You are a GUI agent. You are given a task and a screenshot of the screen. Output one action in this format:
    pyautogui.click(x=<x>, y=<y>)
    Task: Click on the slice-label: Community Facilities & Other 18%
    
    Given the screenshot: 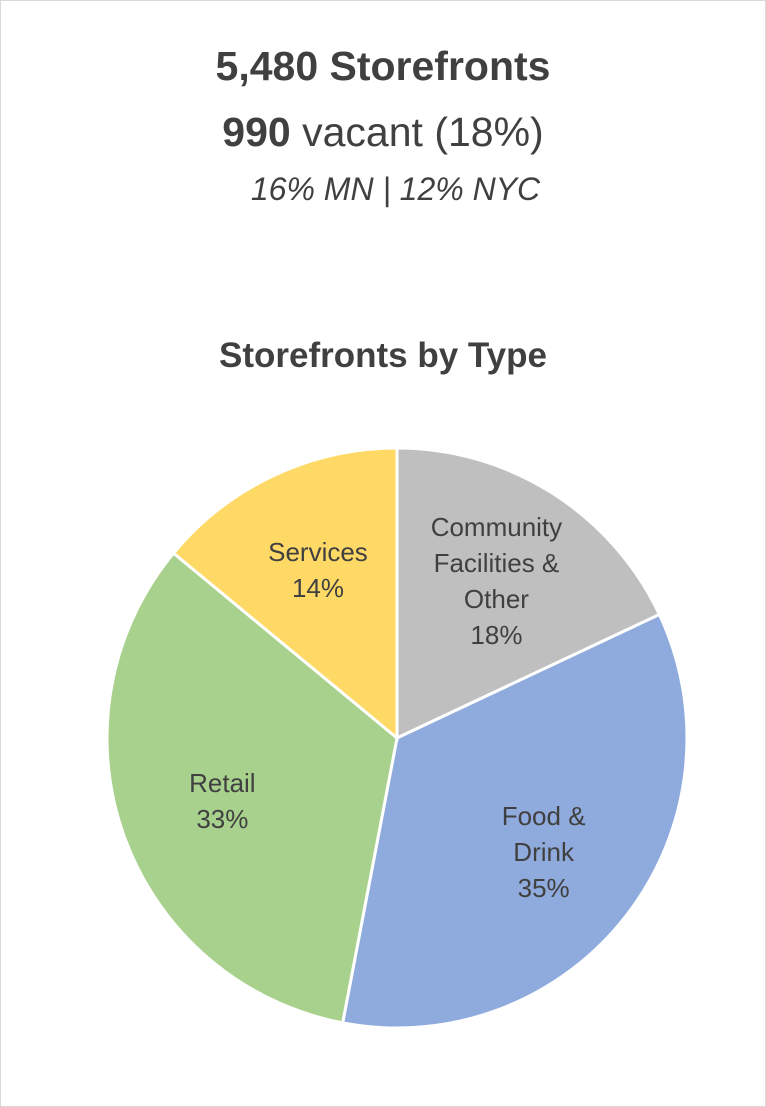 What is the action you would take?
    pyautogui.click(x=496, y=581)
    